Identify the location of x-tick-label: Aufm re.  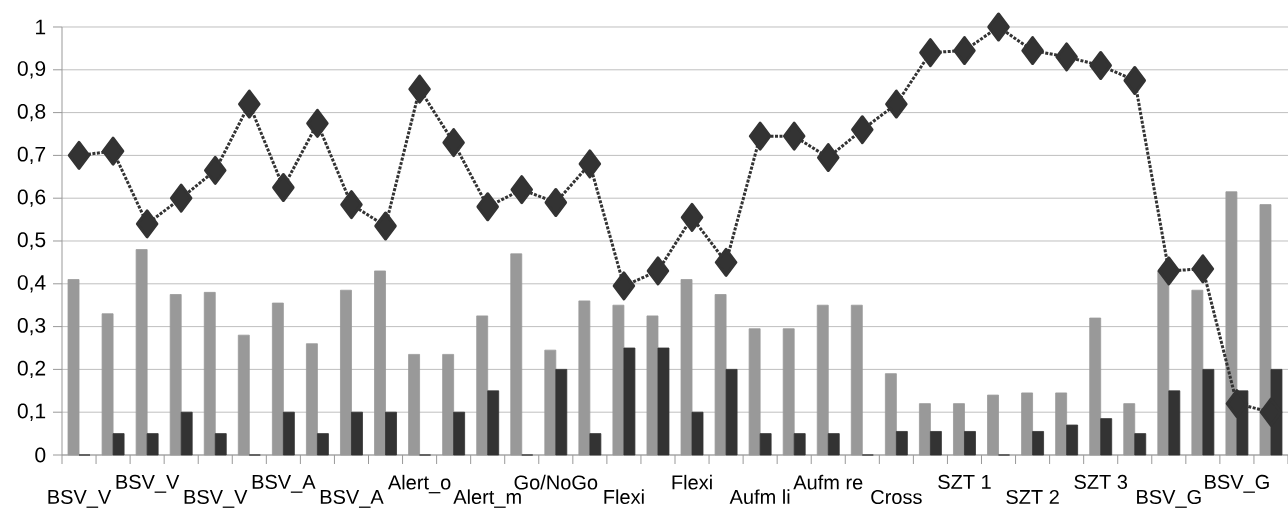
(828, 482).